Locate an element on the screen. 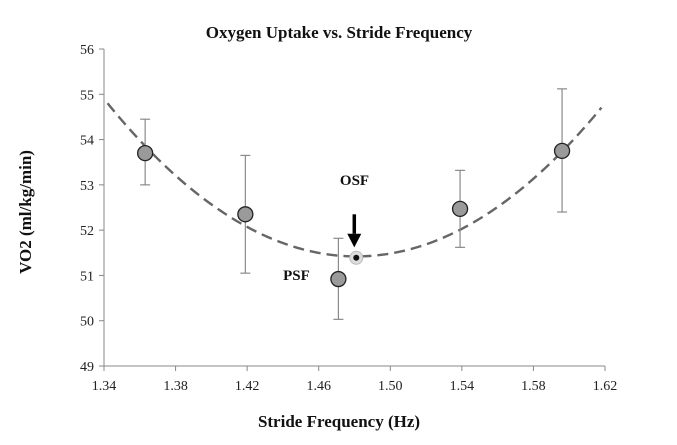  psf-label: PSF is located at coordinates (296, 276).